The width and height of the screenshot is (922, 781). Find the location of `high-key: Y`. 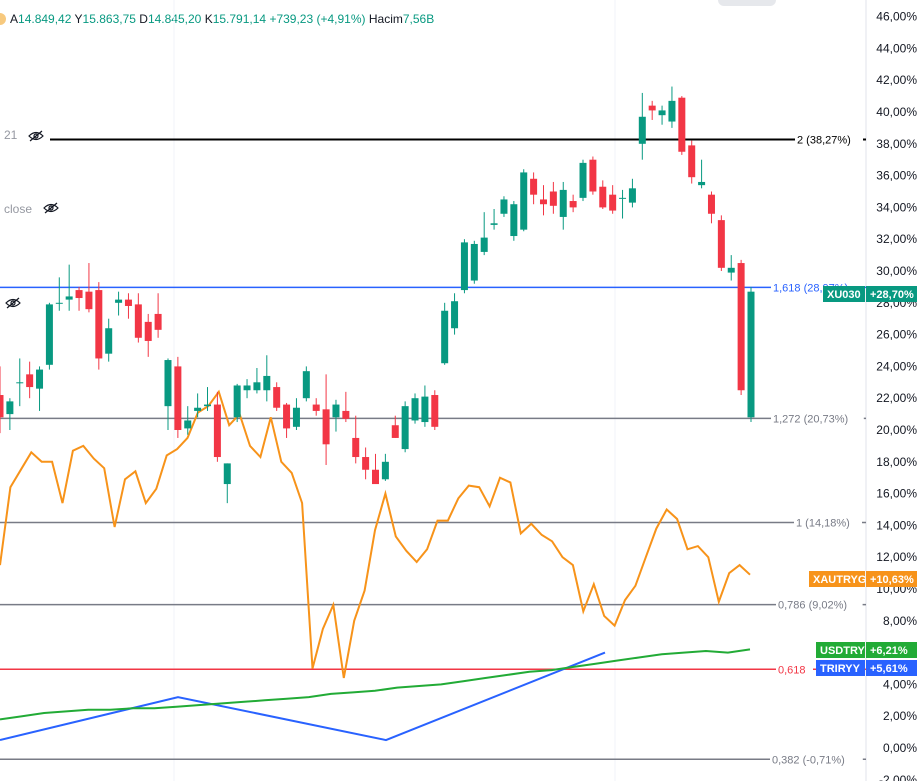

high-key: Y is located at coordinates (78, 19).